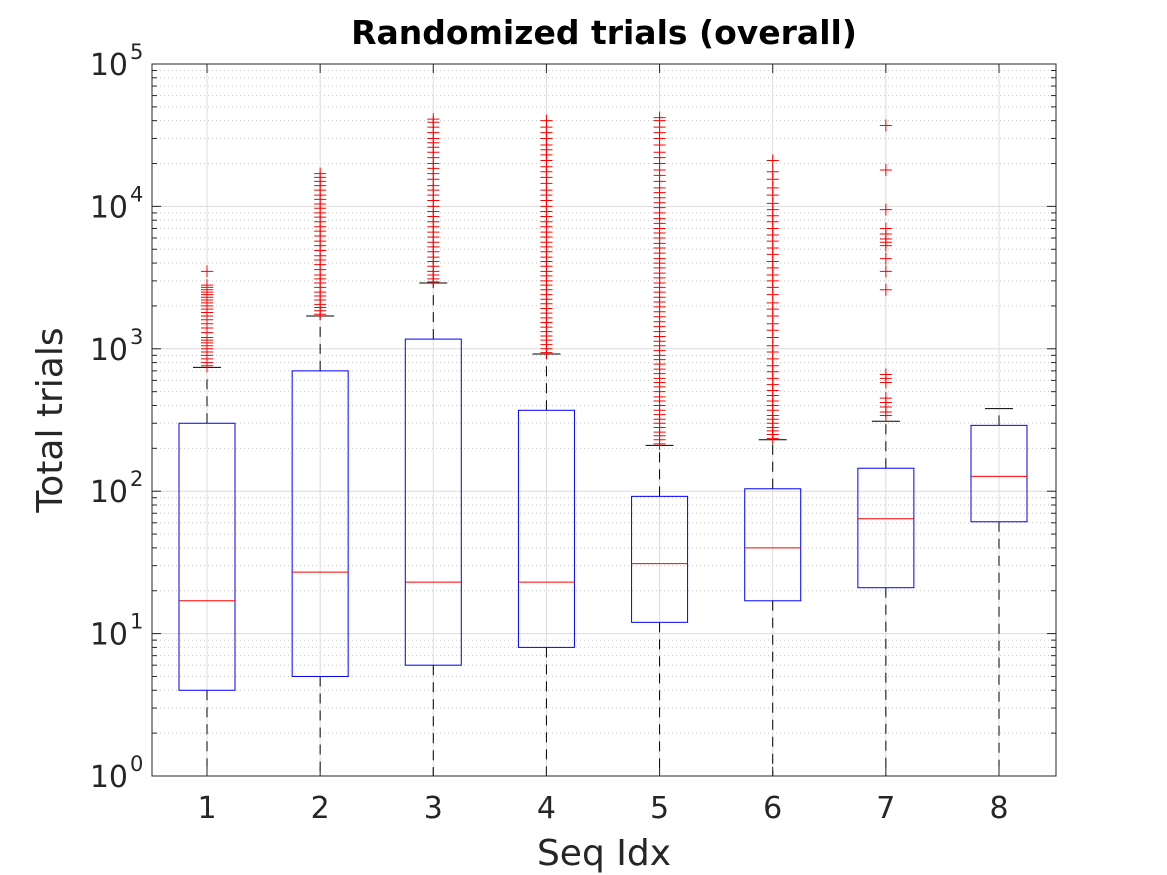 The width and height of the screenshot is (1167, 875). I want to click on y-tick-exponent: 4, so click(136, 194).